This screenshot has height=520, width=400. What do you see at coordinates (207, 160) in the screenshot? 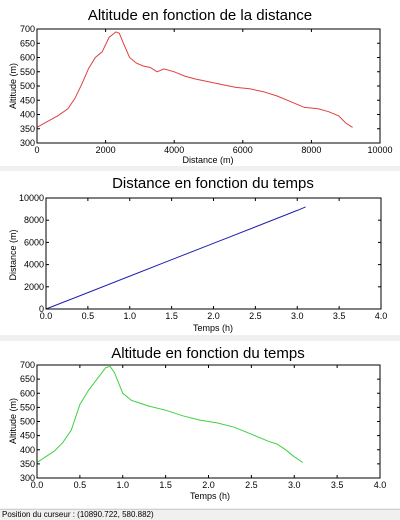
I see `x-axis-label: Distance (m)` at bounding box center [207, 160].